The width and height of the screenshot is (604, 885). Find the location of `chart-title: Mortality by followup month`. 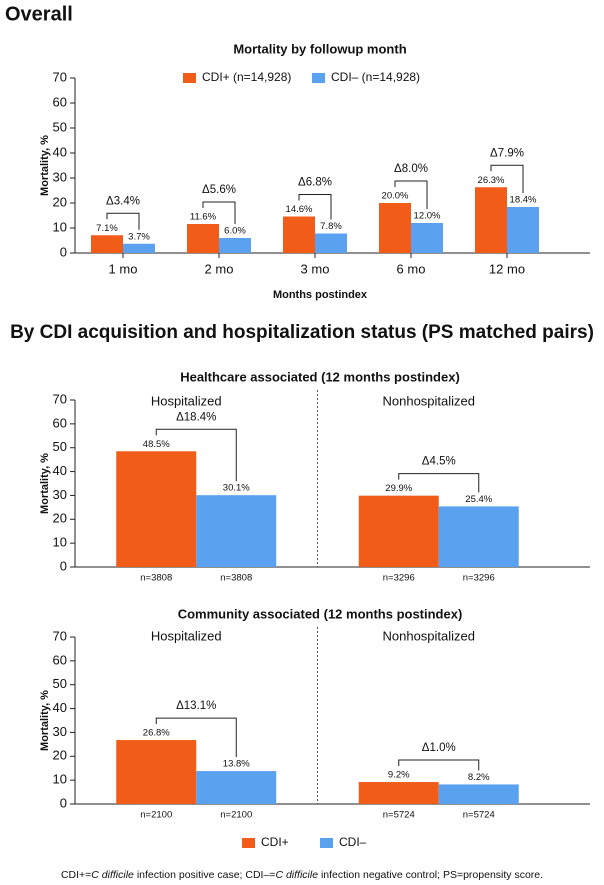

chart-title: Mortality by followup month is located at coordinates (319, 48).